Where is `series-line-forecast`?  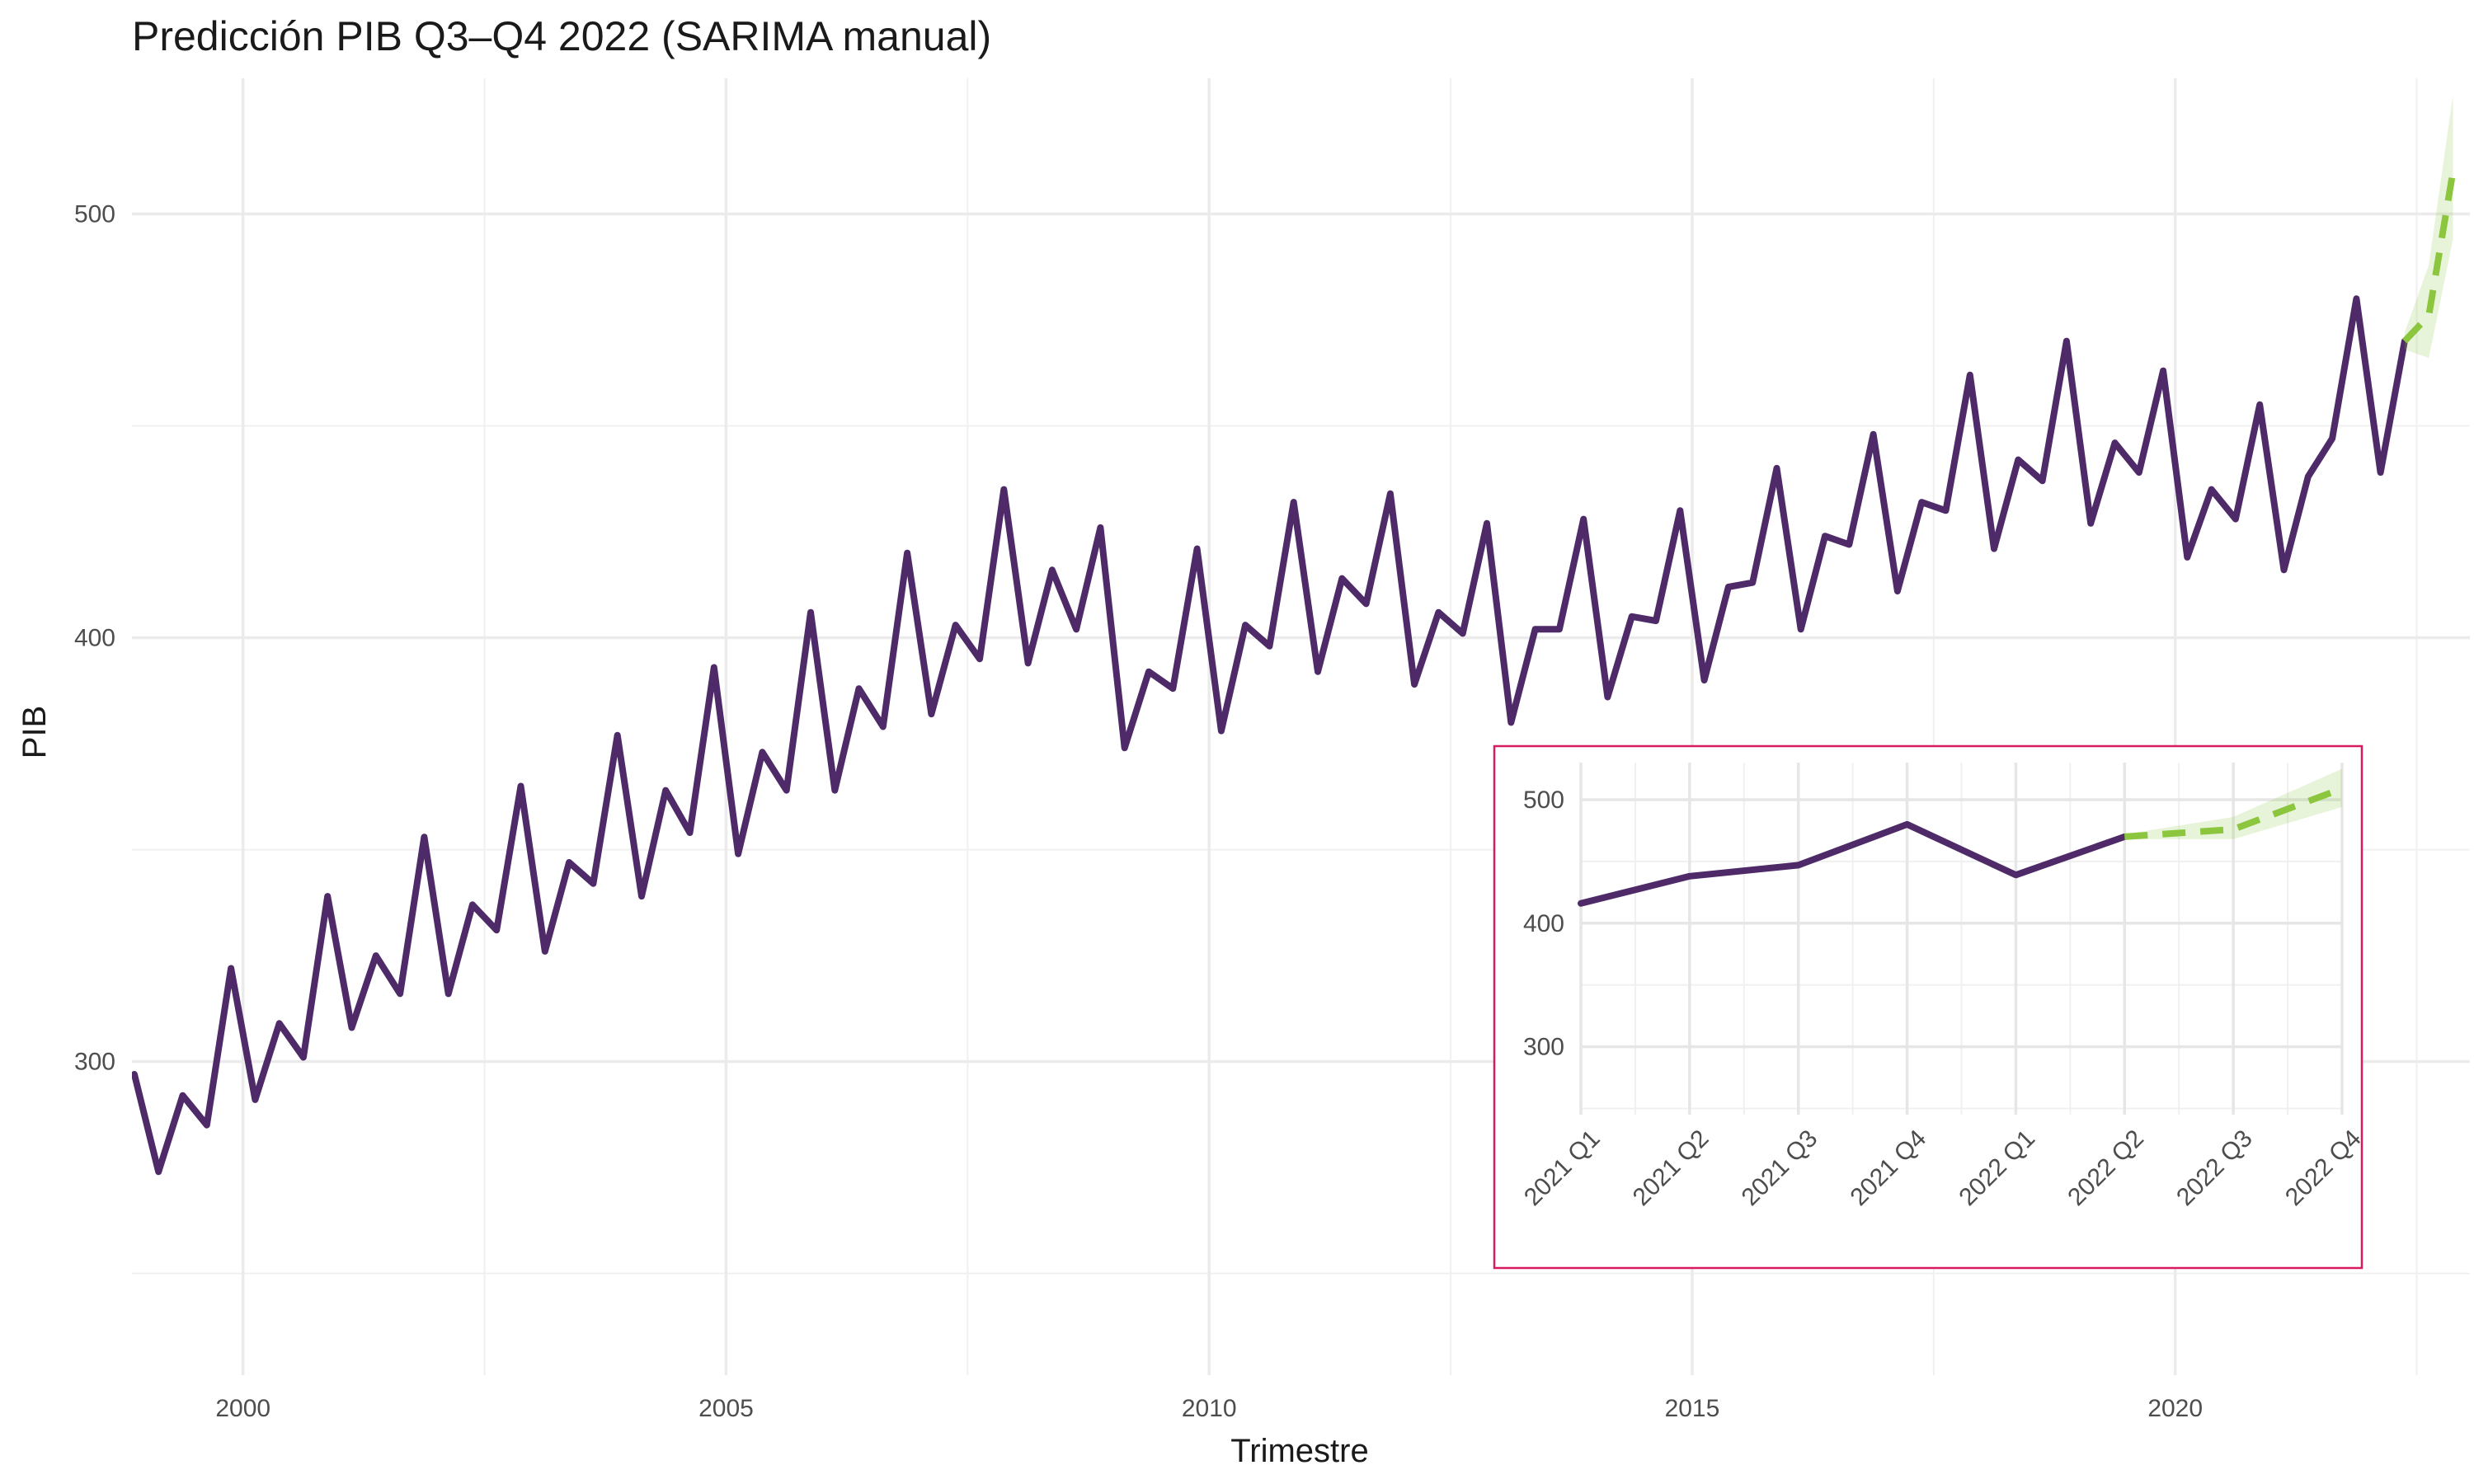 series-line-forecast is located at coordinates (2429, 257).